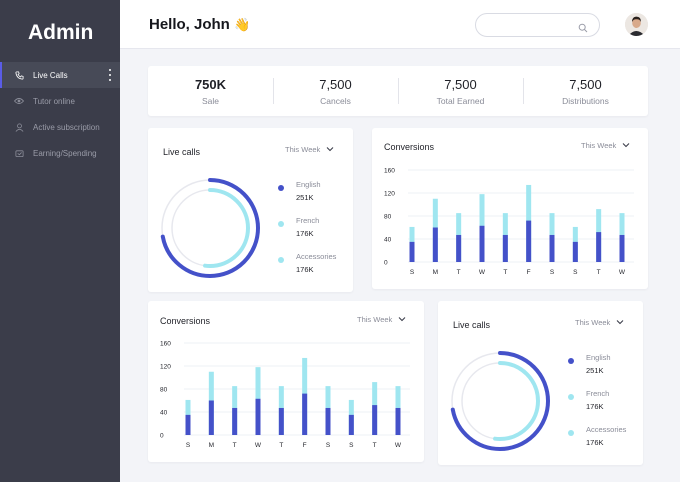 This screenshot has height=482, width=680. What do you see at coordinates (285, 395) in the screenshot?
I see `conversions-chart: 0 40 80 120 160 S M T W T F S S T W` at bounding box center [285, 395].